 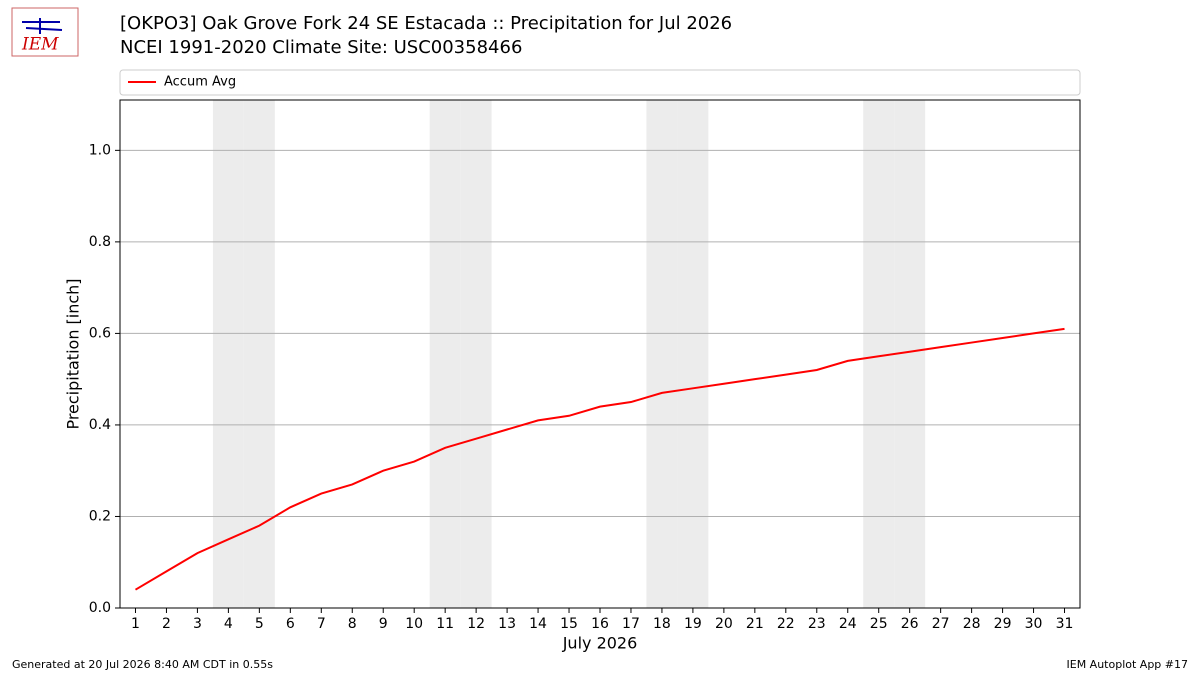 What do you see at coordinates (600, 643) in the screenshot?
I see `x-axis-label: July 2026` at bounding box center [600, 643].